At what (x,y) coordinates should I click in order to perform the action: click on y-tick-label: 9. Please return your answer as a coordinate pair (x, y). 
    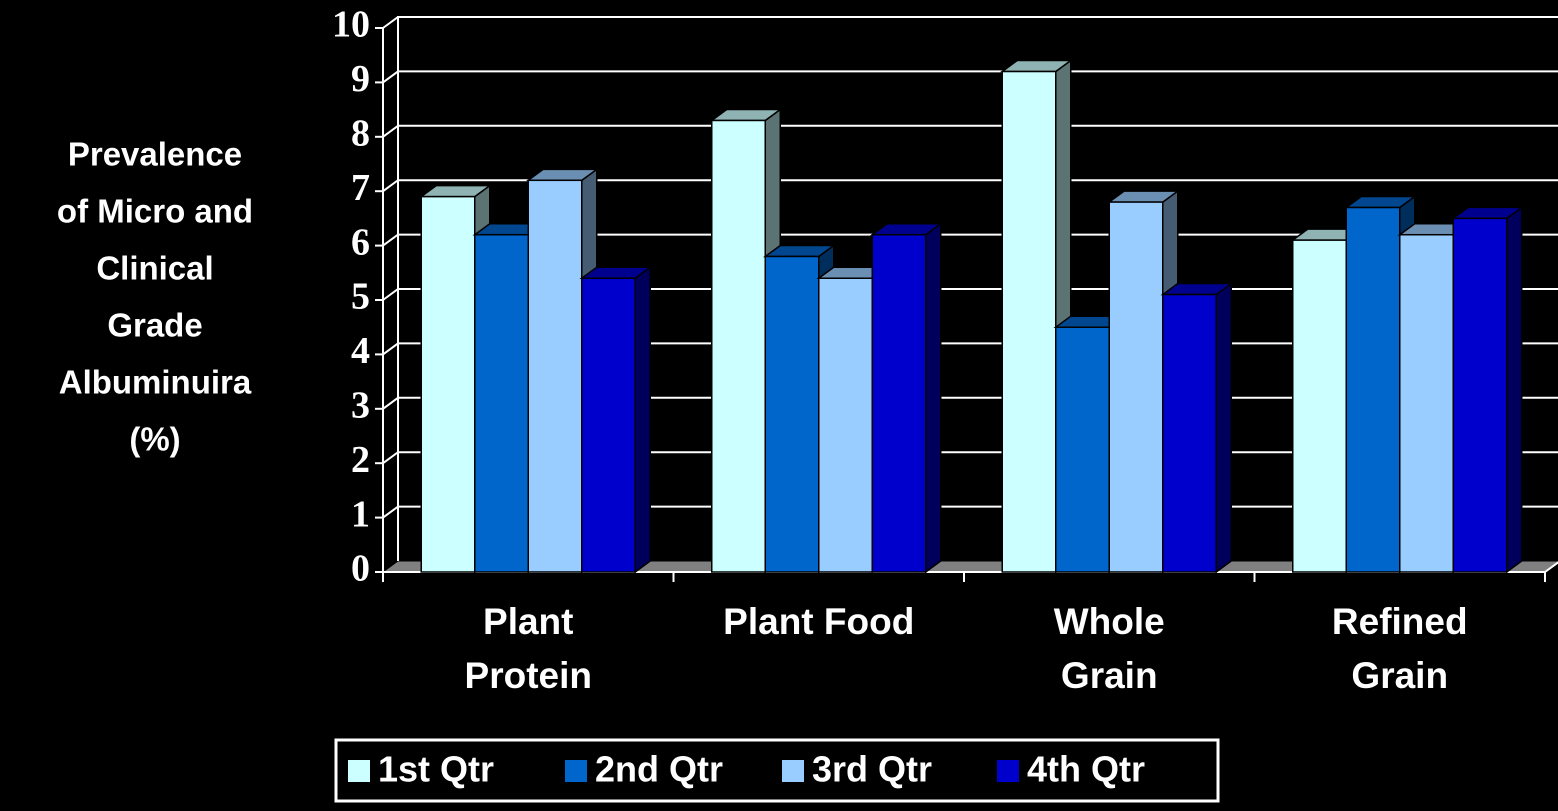
    Looking at the image, I should click on (360, 79).